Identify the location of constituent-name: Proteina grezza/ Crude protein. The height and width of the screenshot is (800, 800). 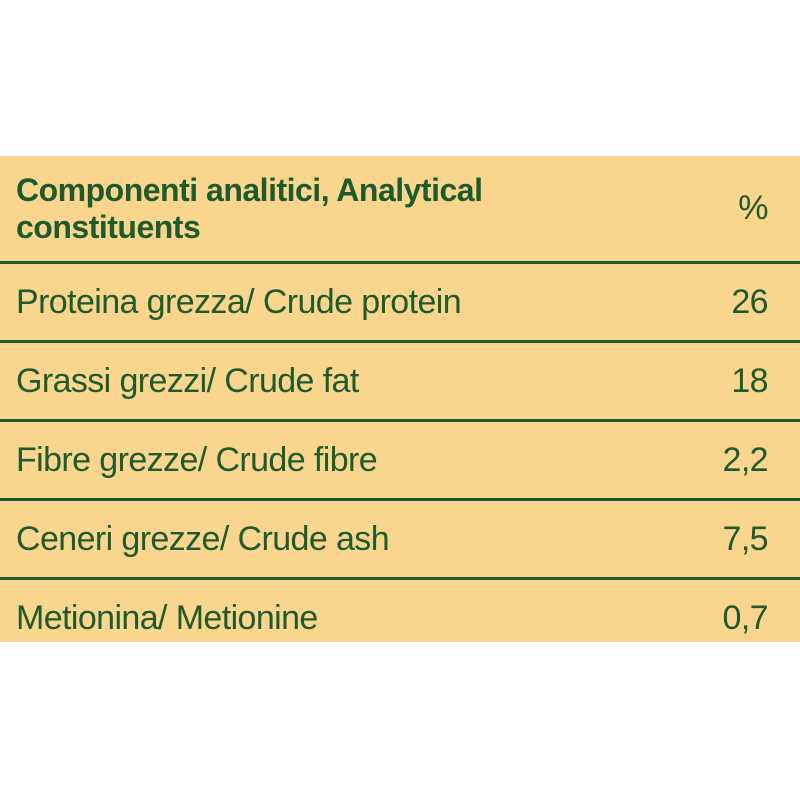
(239, 301).